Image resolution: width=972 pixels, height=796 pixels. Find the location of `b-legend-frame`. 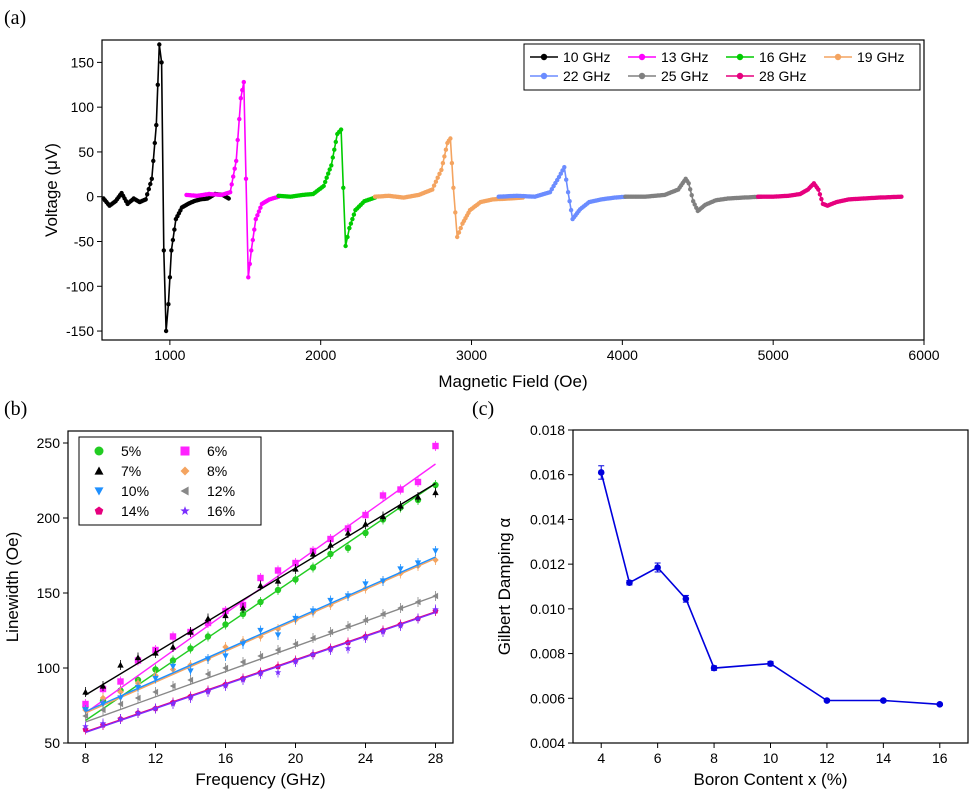

b-legend-frame is located at coordinates (170, 481).